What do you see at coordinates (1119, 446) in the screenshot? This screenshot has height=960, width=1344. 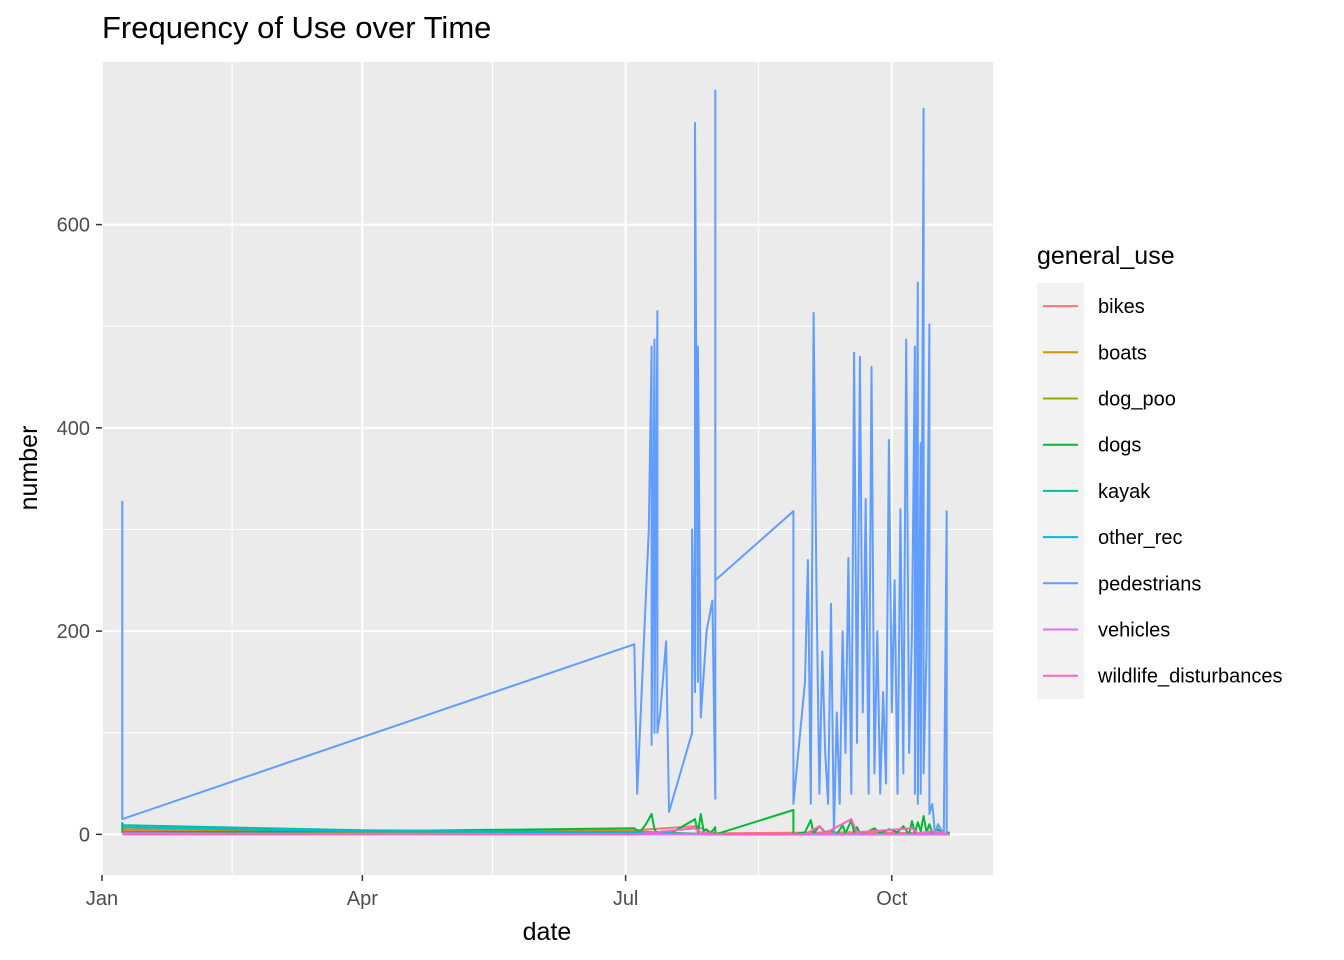 I see `legend-label-dogs: dogs` at bounding box center [1119, 446].